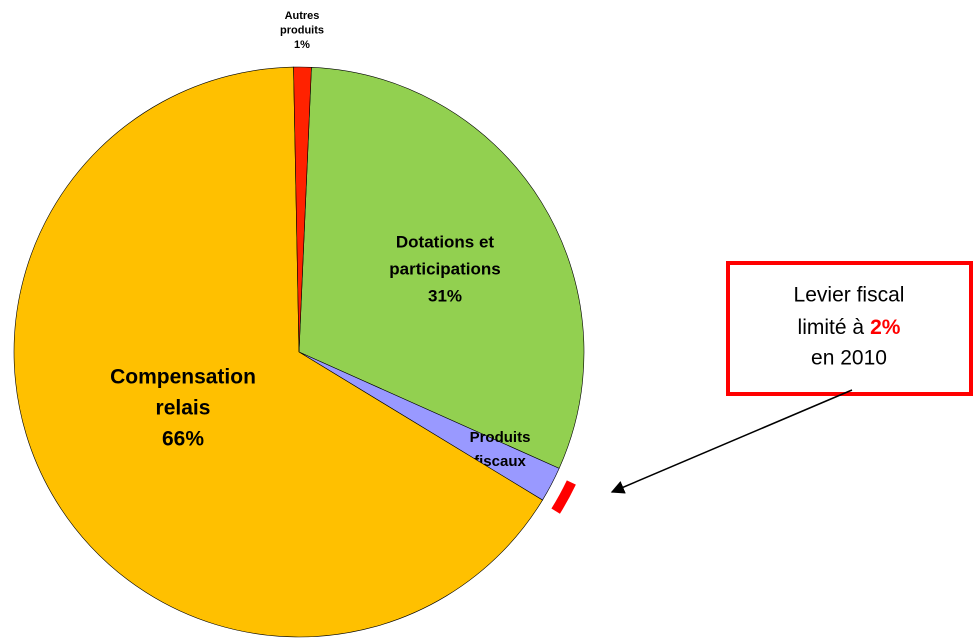 This screenshot has width=973, height=638. Describe the element at coordinates (445, 241) in the screenshot. I see `slice-label: Dotations et` at that location.